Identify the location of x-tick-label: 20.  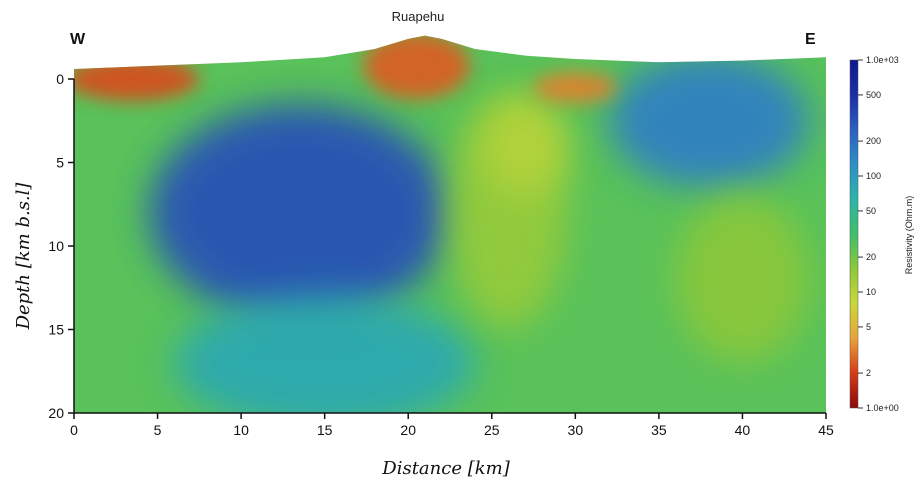
(408, 430).